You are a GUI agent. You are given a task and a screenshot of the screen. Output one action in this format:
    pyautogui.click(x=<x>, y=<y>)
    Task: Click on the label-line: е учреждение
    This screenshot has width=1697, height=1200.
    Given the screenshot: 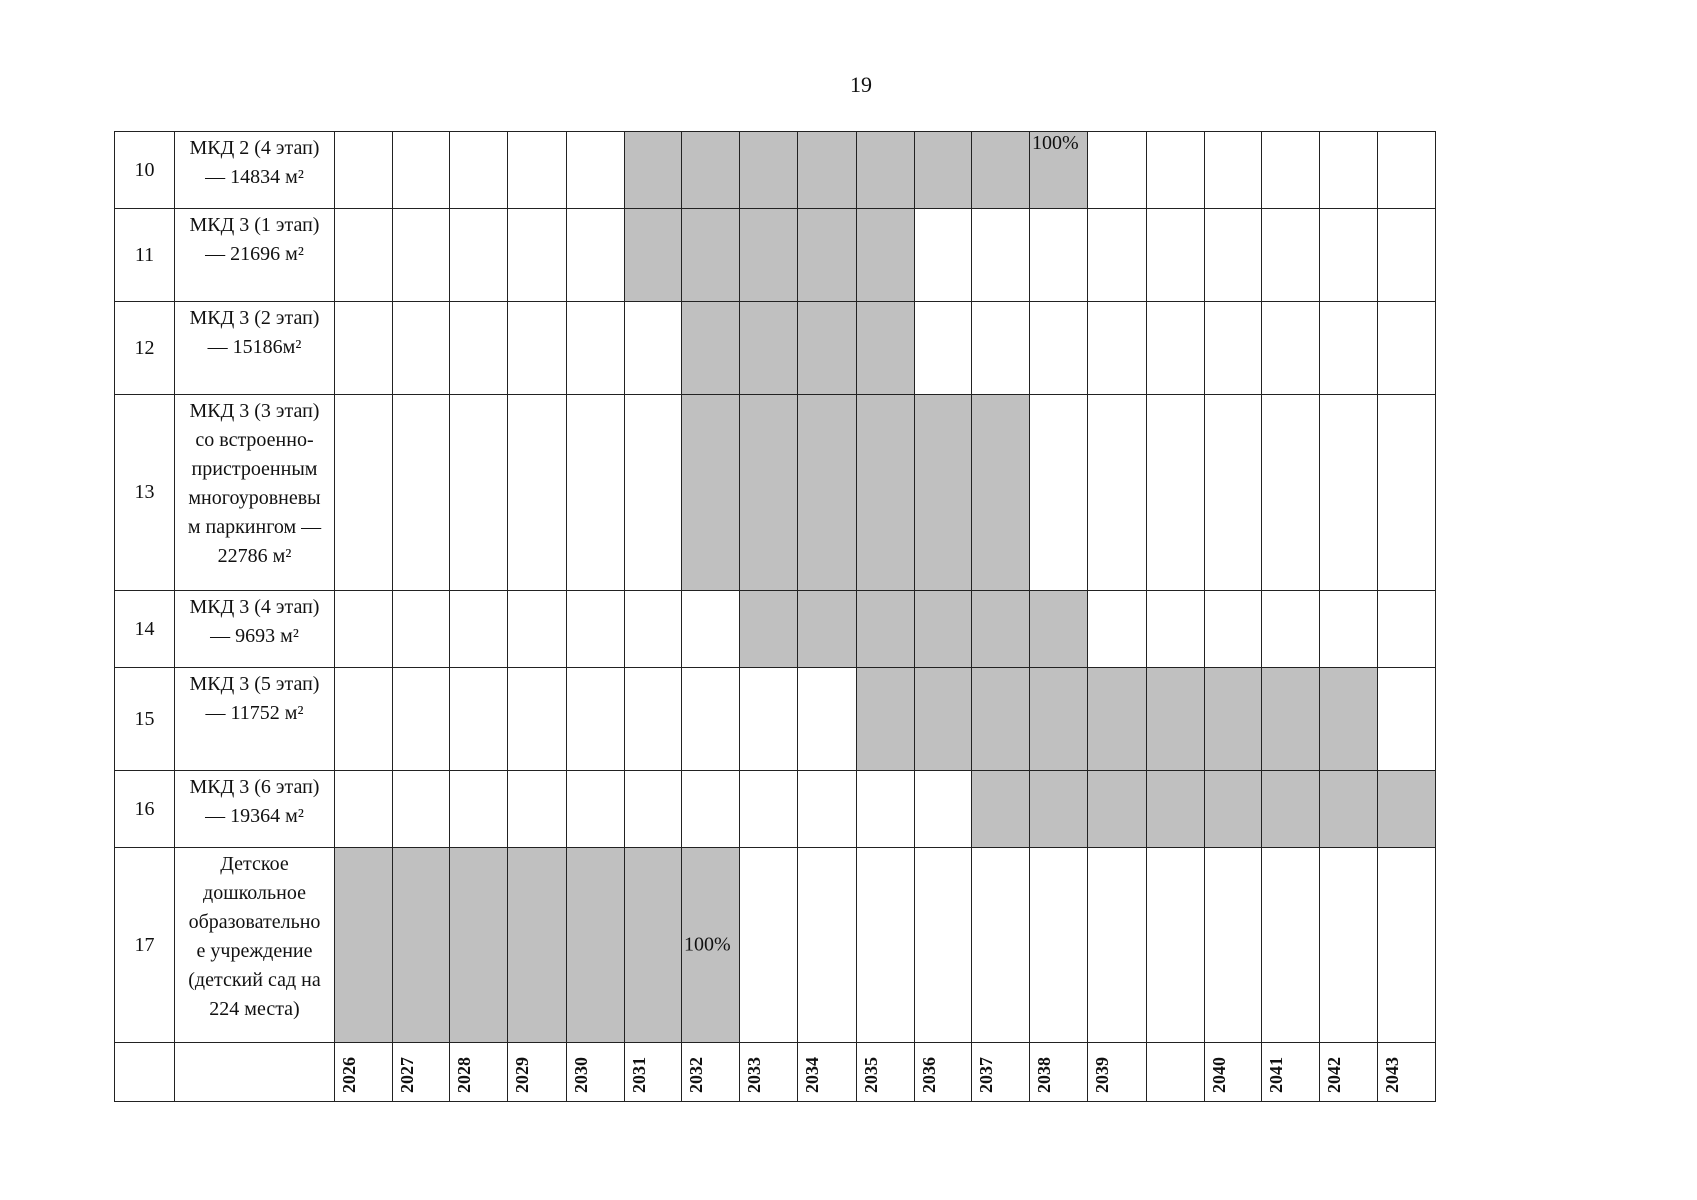 What is the action you would take?
    pyautogui.click(x=254, y=951)
    